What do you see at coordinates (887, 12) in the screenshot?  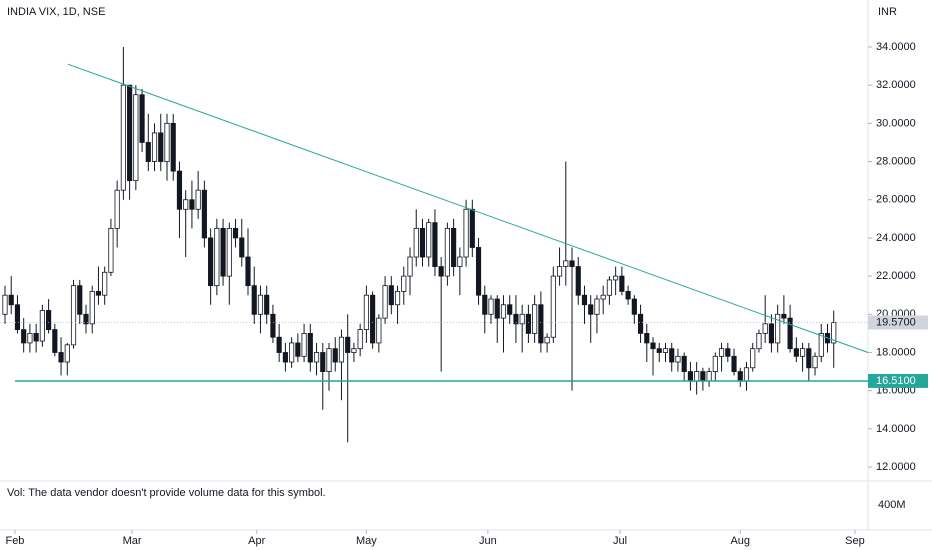 I see `y-axis-label: INR` at bounding box center [887, 12].